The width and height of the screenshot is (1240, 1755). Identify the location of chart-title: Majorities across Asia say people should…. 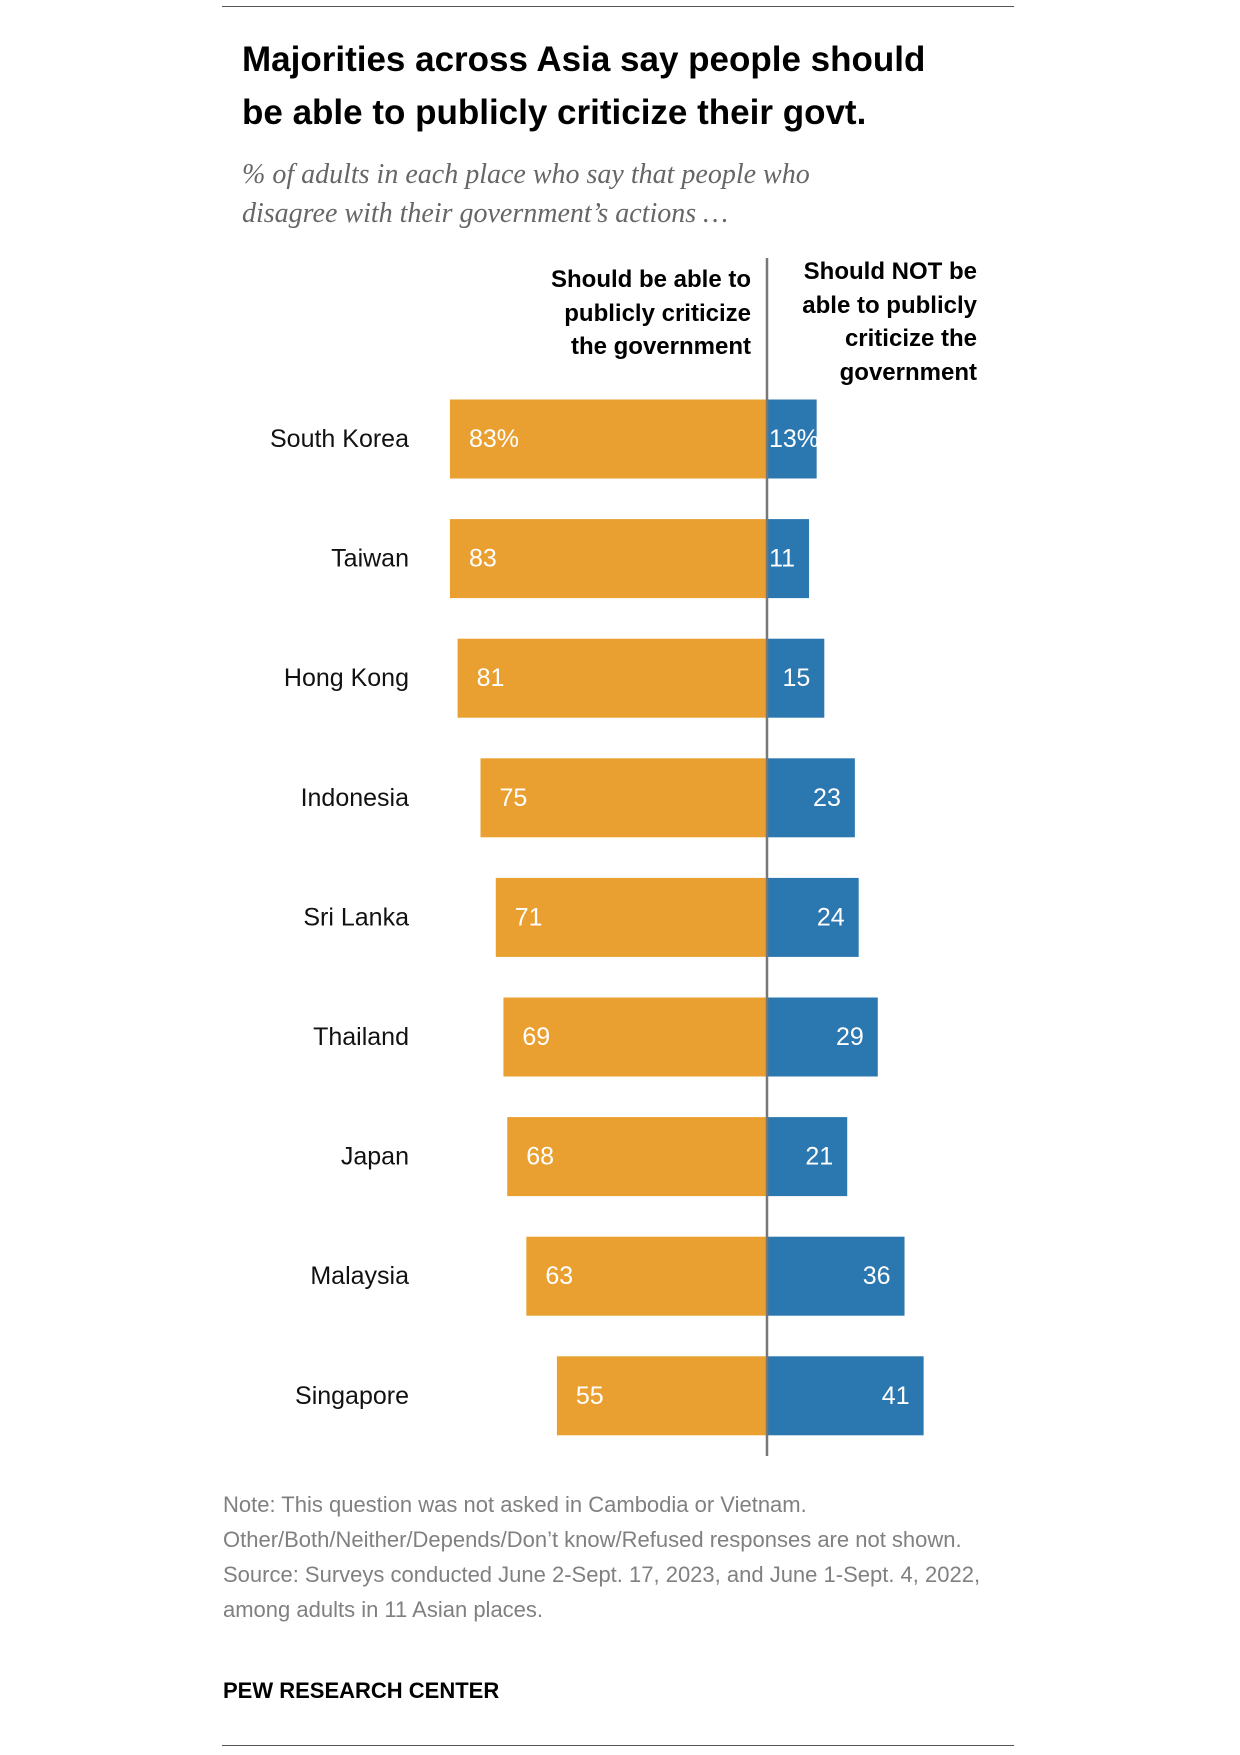
(632, 86).